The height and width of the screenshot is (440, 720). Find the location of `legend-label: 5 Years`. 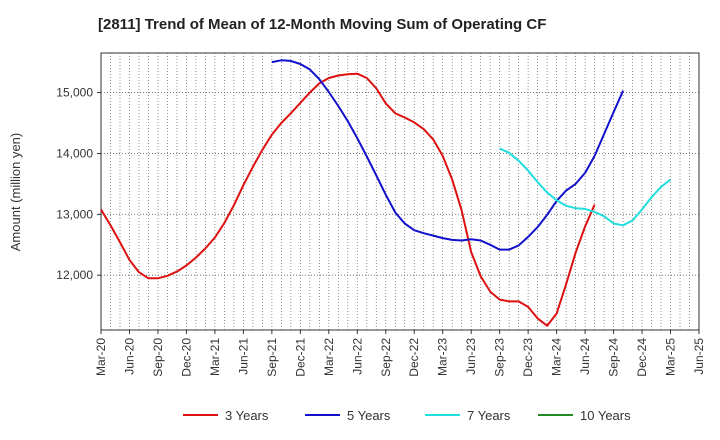

legend-label: 5 Years is located at coordinates (369, 415).